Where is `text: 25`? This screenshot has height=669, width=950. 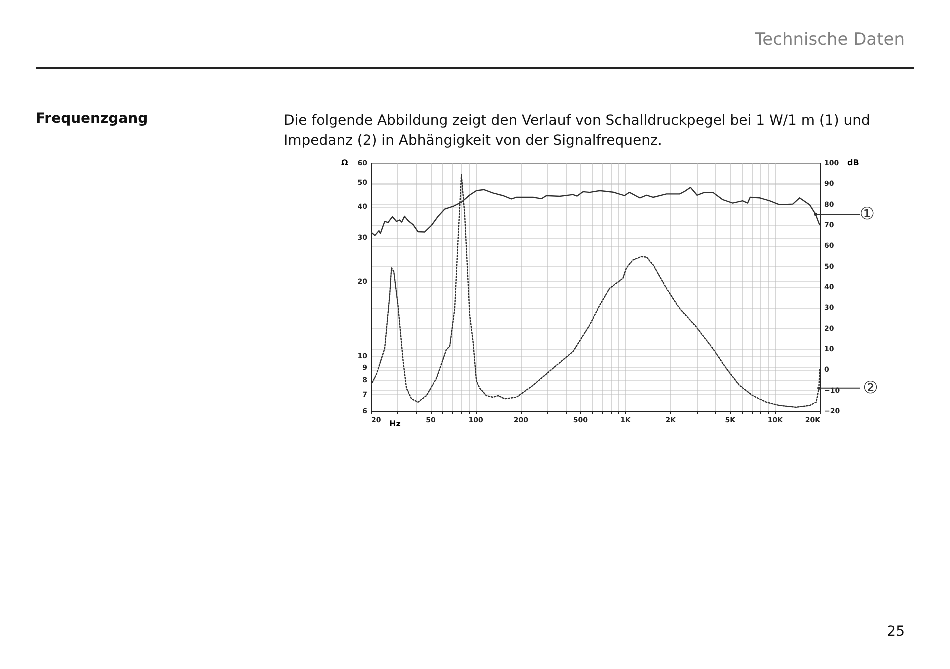
text: 25 is located at coordinates (896, 632).